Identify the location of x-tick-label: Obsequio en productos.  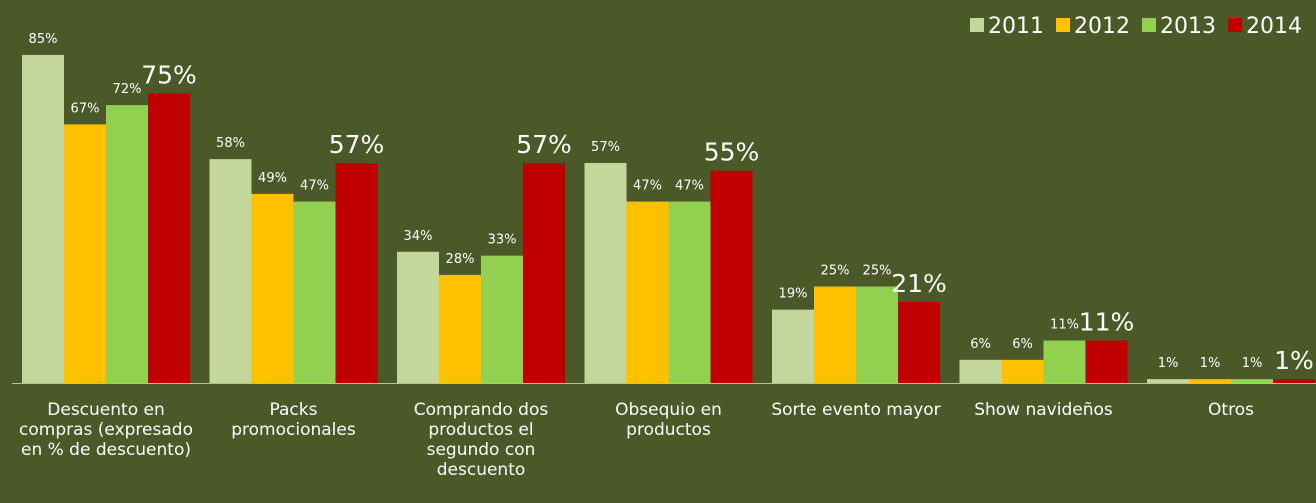
(668, 420).